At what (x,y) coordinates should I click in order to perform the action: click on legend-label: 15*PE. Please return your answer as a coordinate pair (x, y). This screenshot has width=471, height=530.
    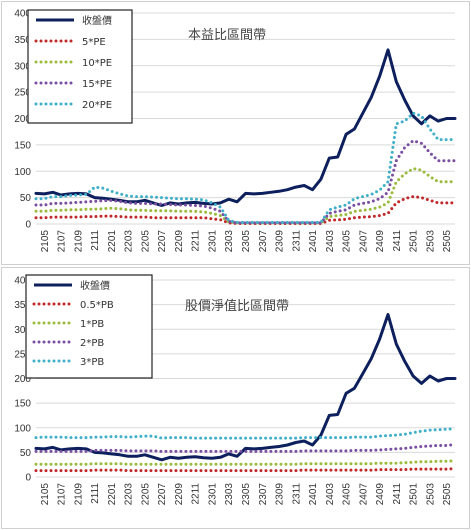
    Looking at the image, I should click on (97, 84).